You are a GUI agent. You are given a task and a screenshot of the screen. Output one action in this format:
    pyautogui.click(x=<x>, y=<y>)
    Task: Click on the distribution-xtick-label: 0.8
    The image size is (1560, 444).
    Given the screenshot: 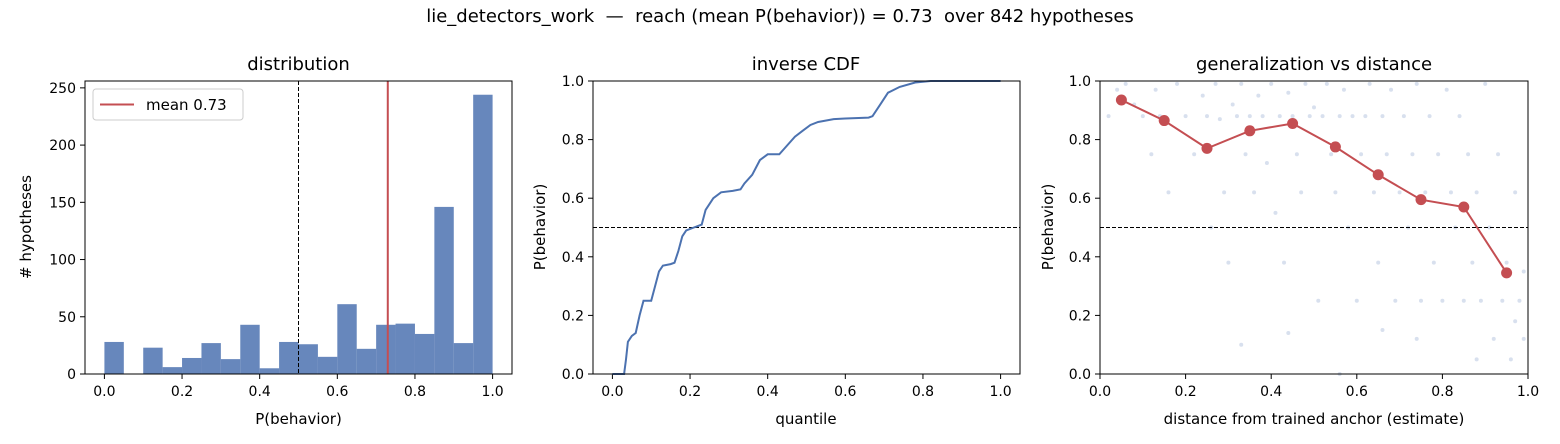 What is the action you would take?
    pyautogui.click(x=415, y=392)
    